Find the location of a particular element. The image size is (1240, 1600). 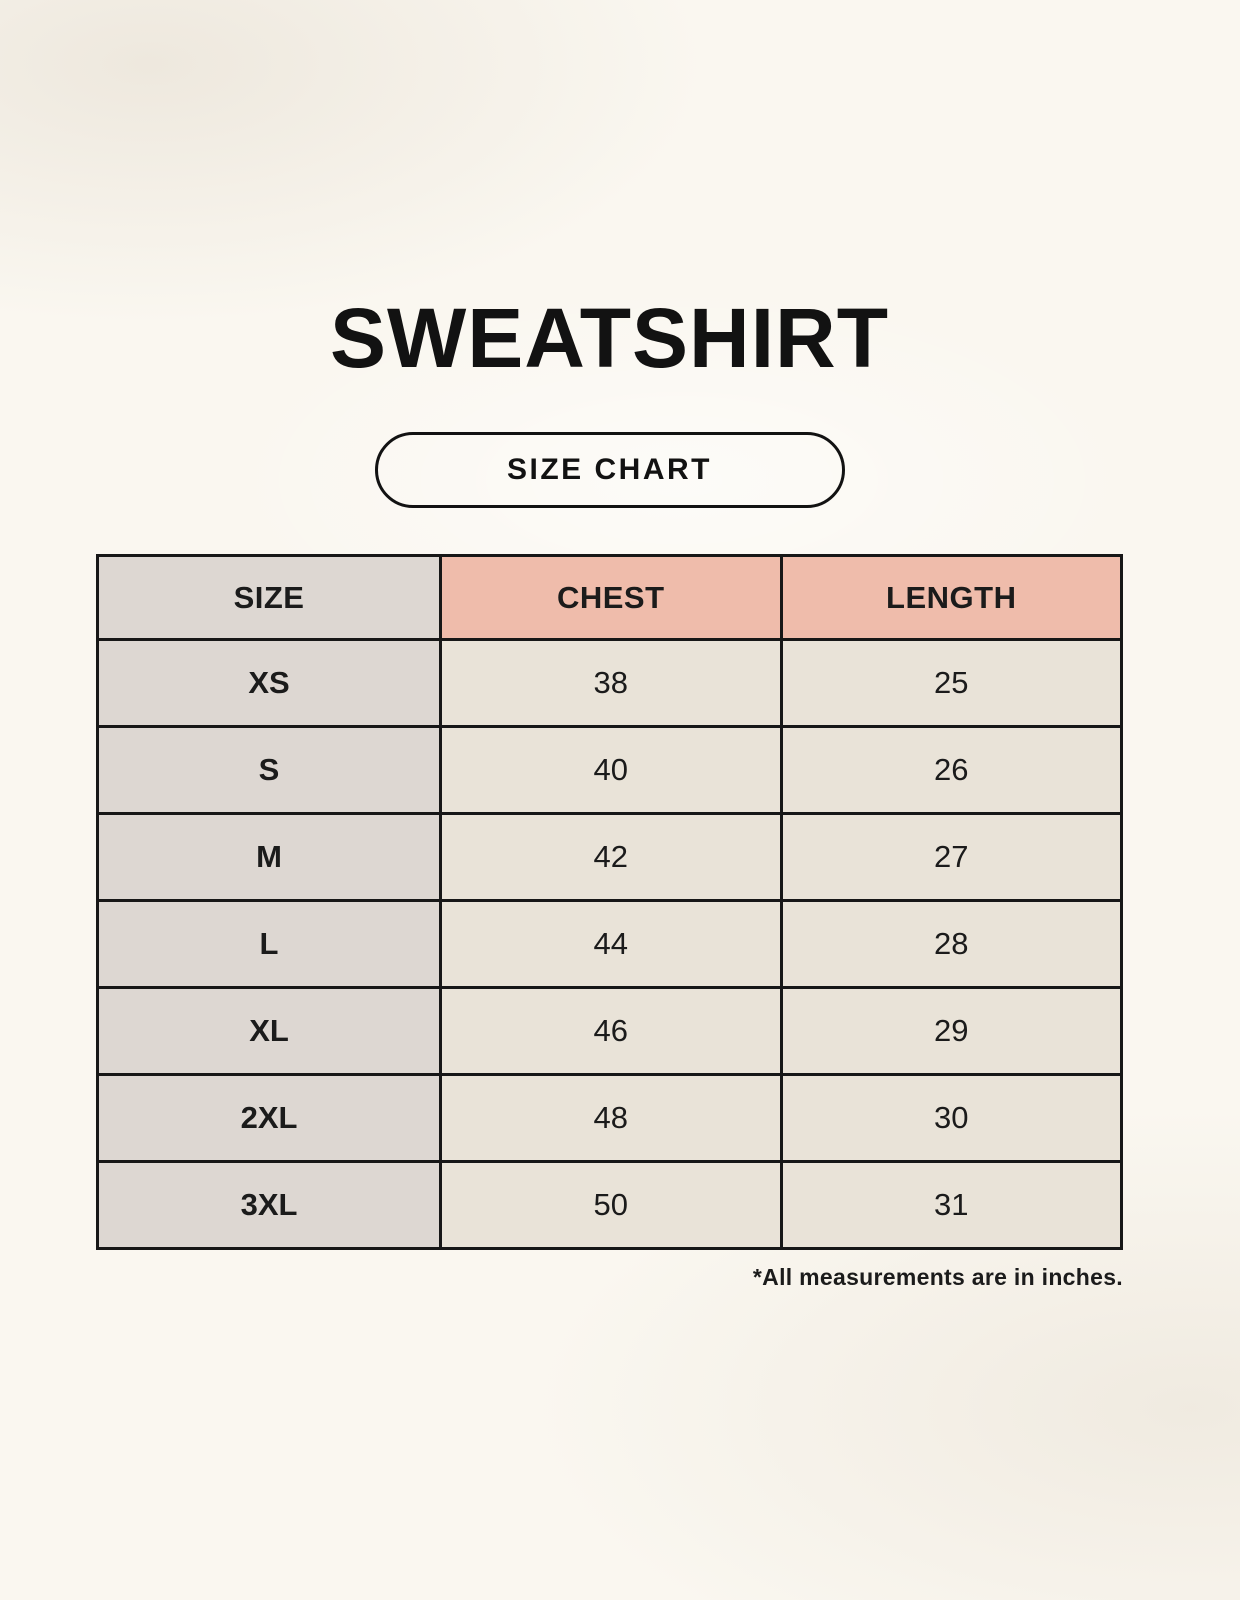

table-row-s: S 40 26 is located at coordinates (609, 770).